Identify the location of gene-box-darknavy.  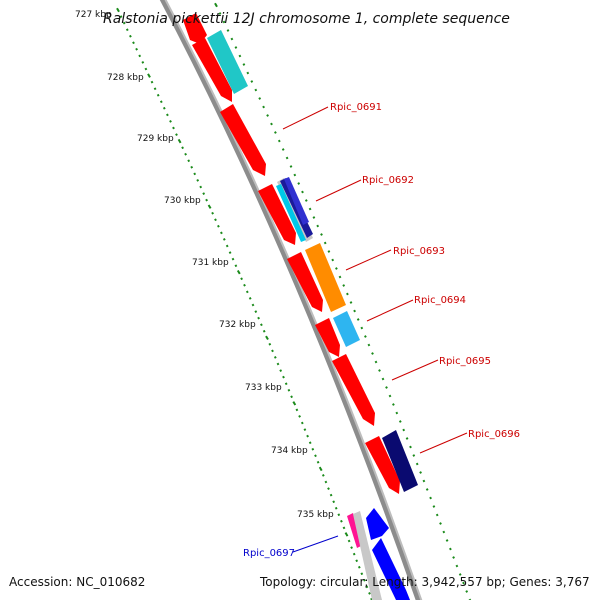
(400, 461).